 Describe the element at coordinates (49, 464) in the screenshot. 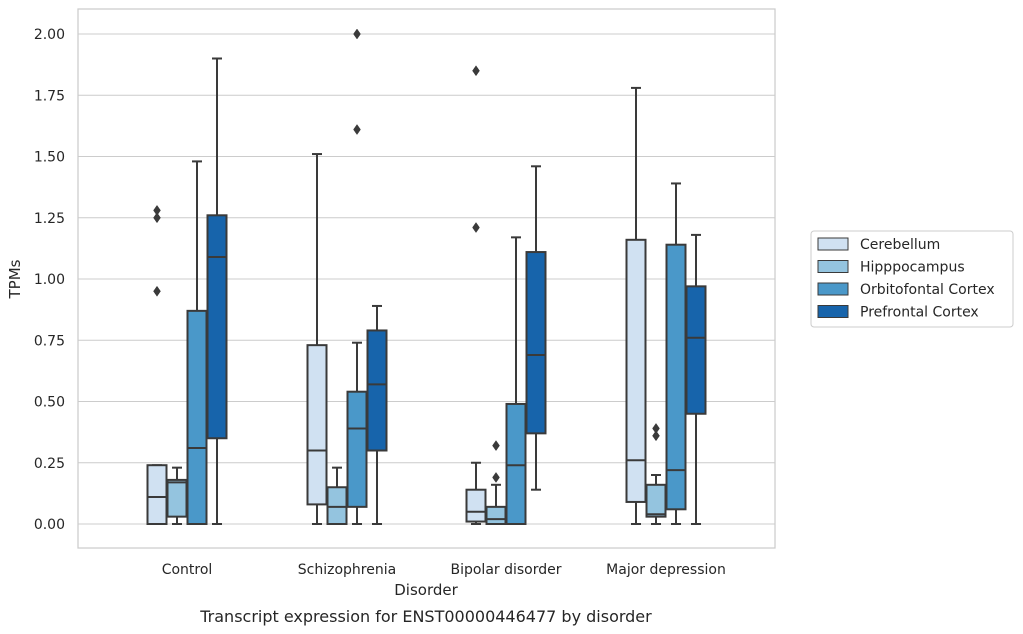

I see `y-tick-label: 0.25` at that location.